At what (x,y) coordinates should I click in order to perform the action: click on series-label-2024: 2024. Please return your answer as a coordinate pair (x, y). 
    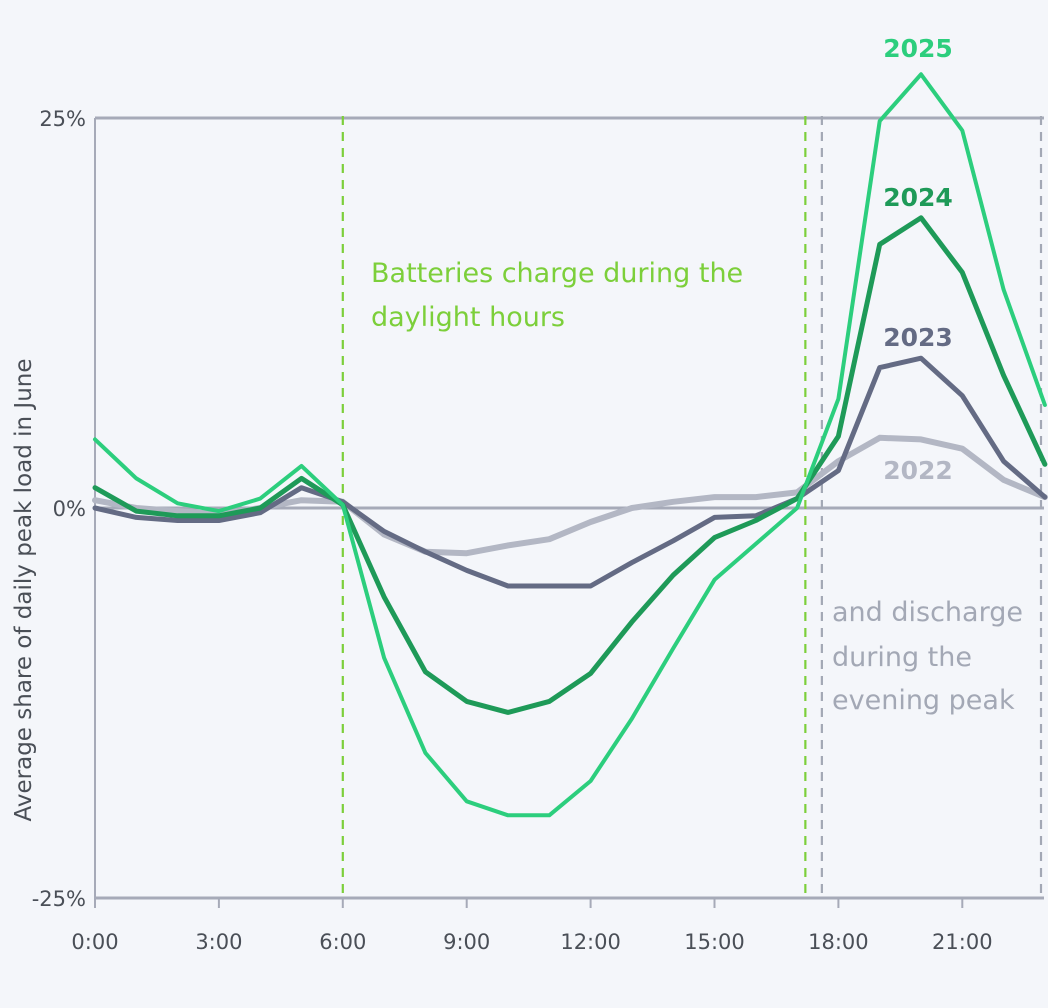
    Looking at the image, I should click on (918, 197).